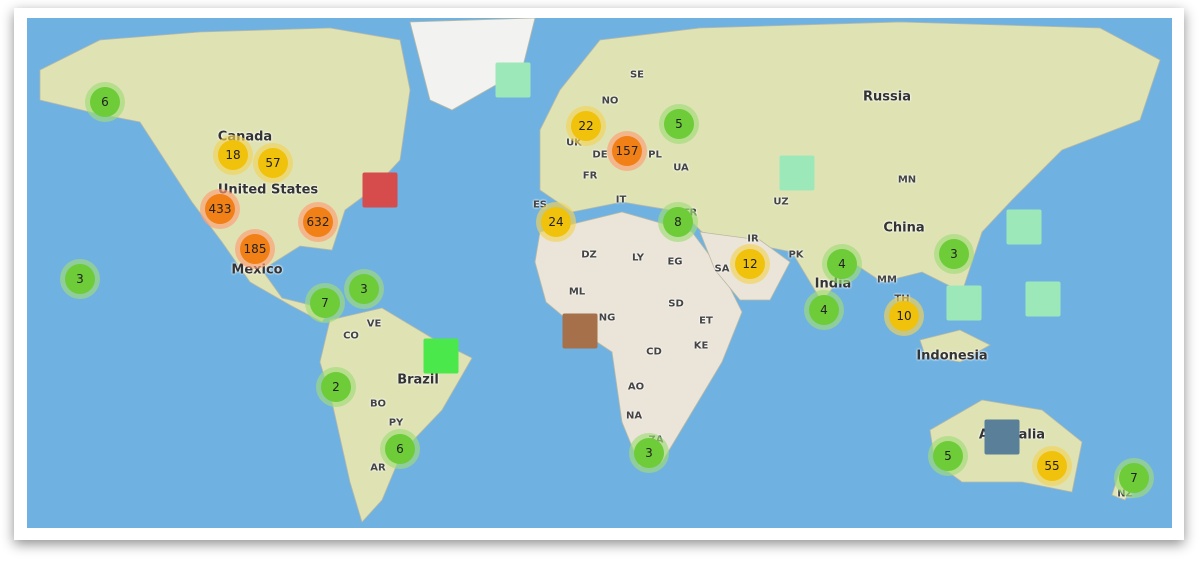 This screenshot has height=572, width=1200. Describe the element at coordinates (351, 336) in the screenshot. I see `place-label: CO` at that location.